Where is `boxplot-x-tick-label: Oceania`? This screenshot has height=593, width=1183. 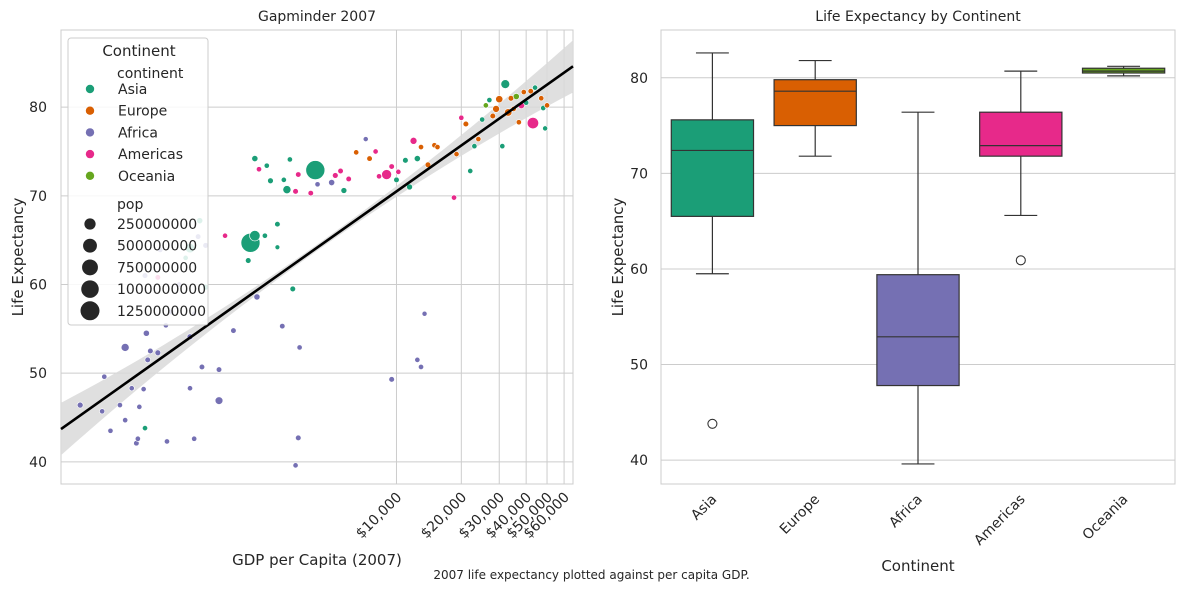
boxplot-x-tick-label: Oceania is located at coordinates (1106, 518).